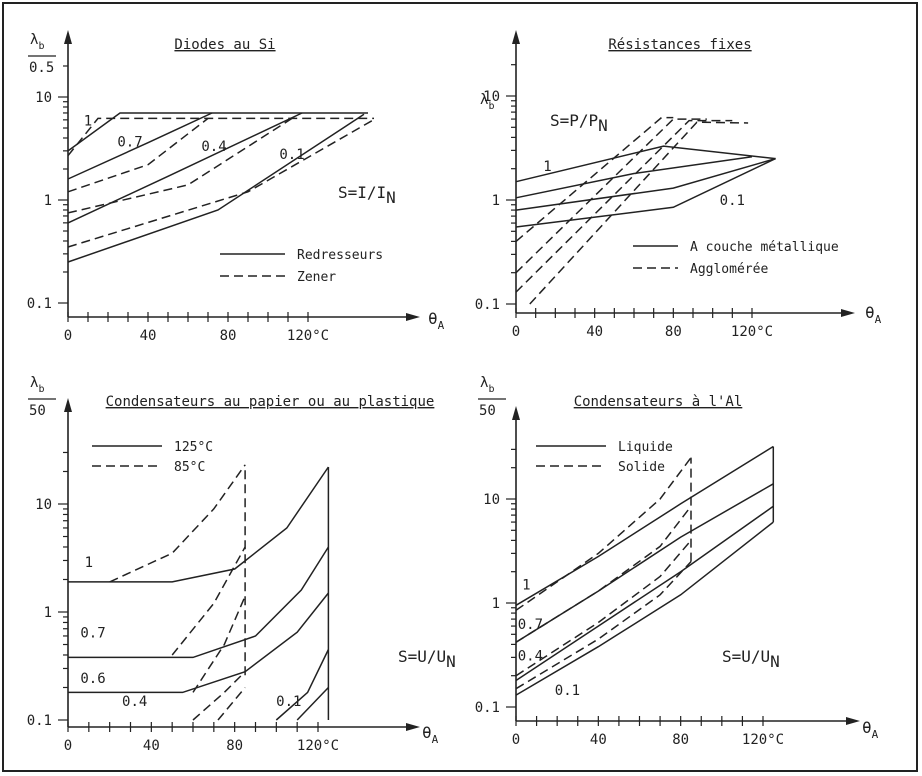 The image size is (922, 776). What do you see at coordinates (41, 68) in the screenshot?
I see `y-axis-label-denominator: 0.5` at bounding box center [41, 68].